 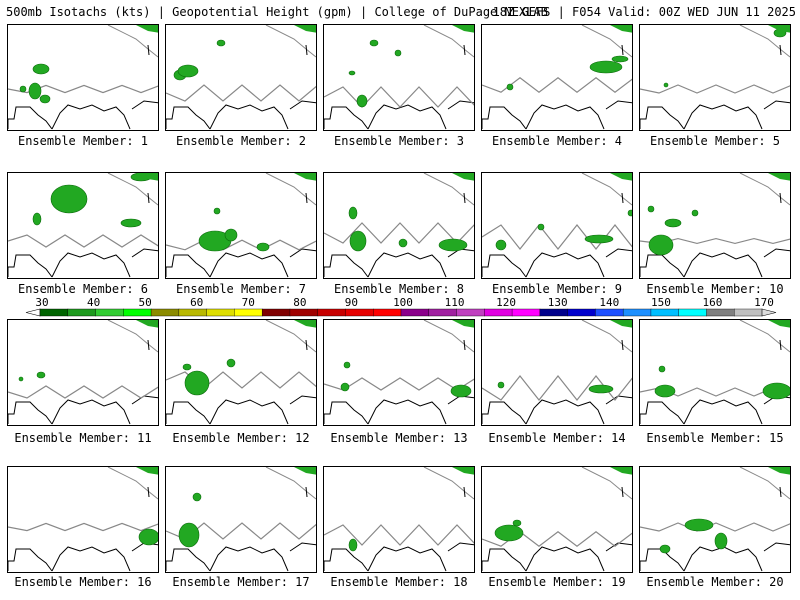 What do you see at coordinates (83, 289) in the screenshot?
I see `member-caption: Ensemble Member: 6` at bounding box center [83, 289].